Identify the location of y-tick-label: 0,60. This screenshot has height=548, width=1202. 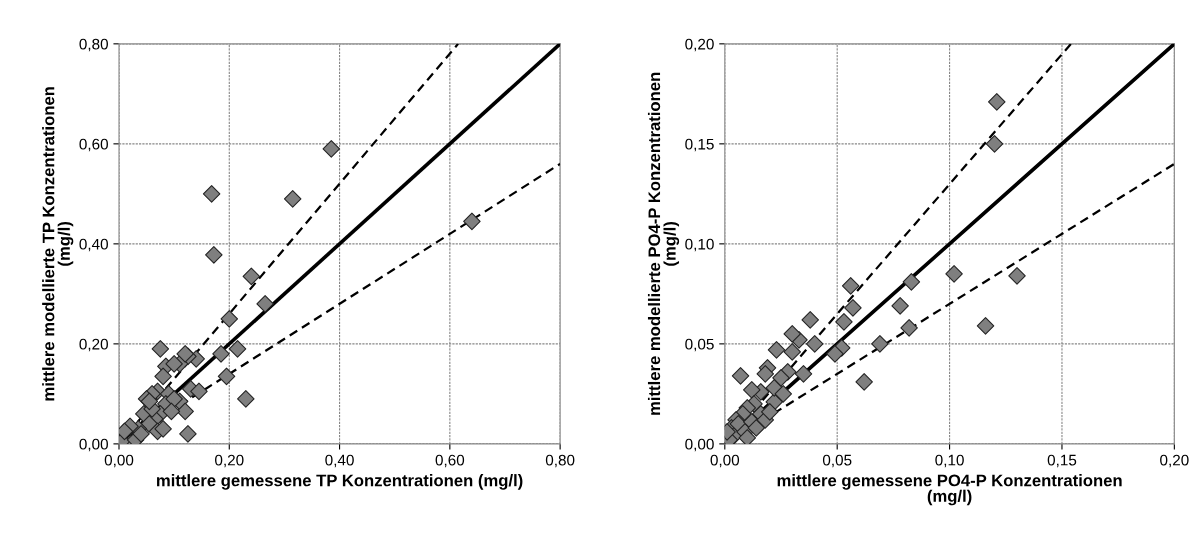
(93, 145).